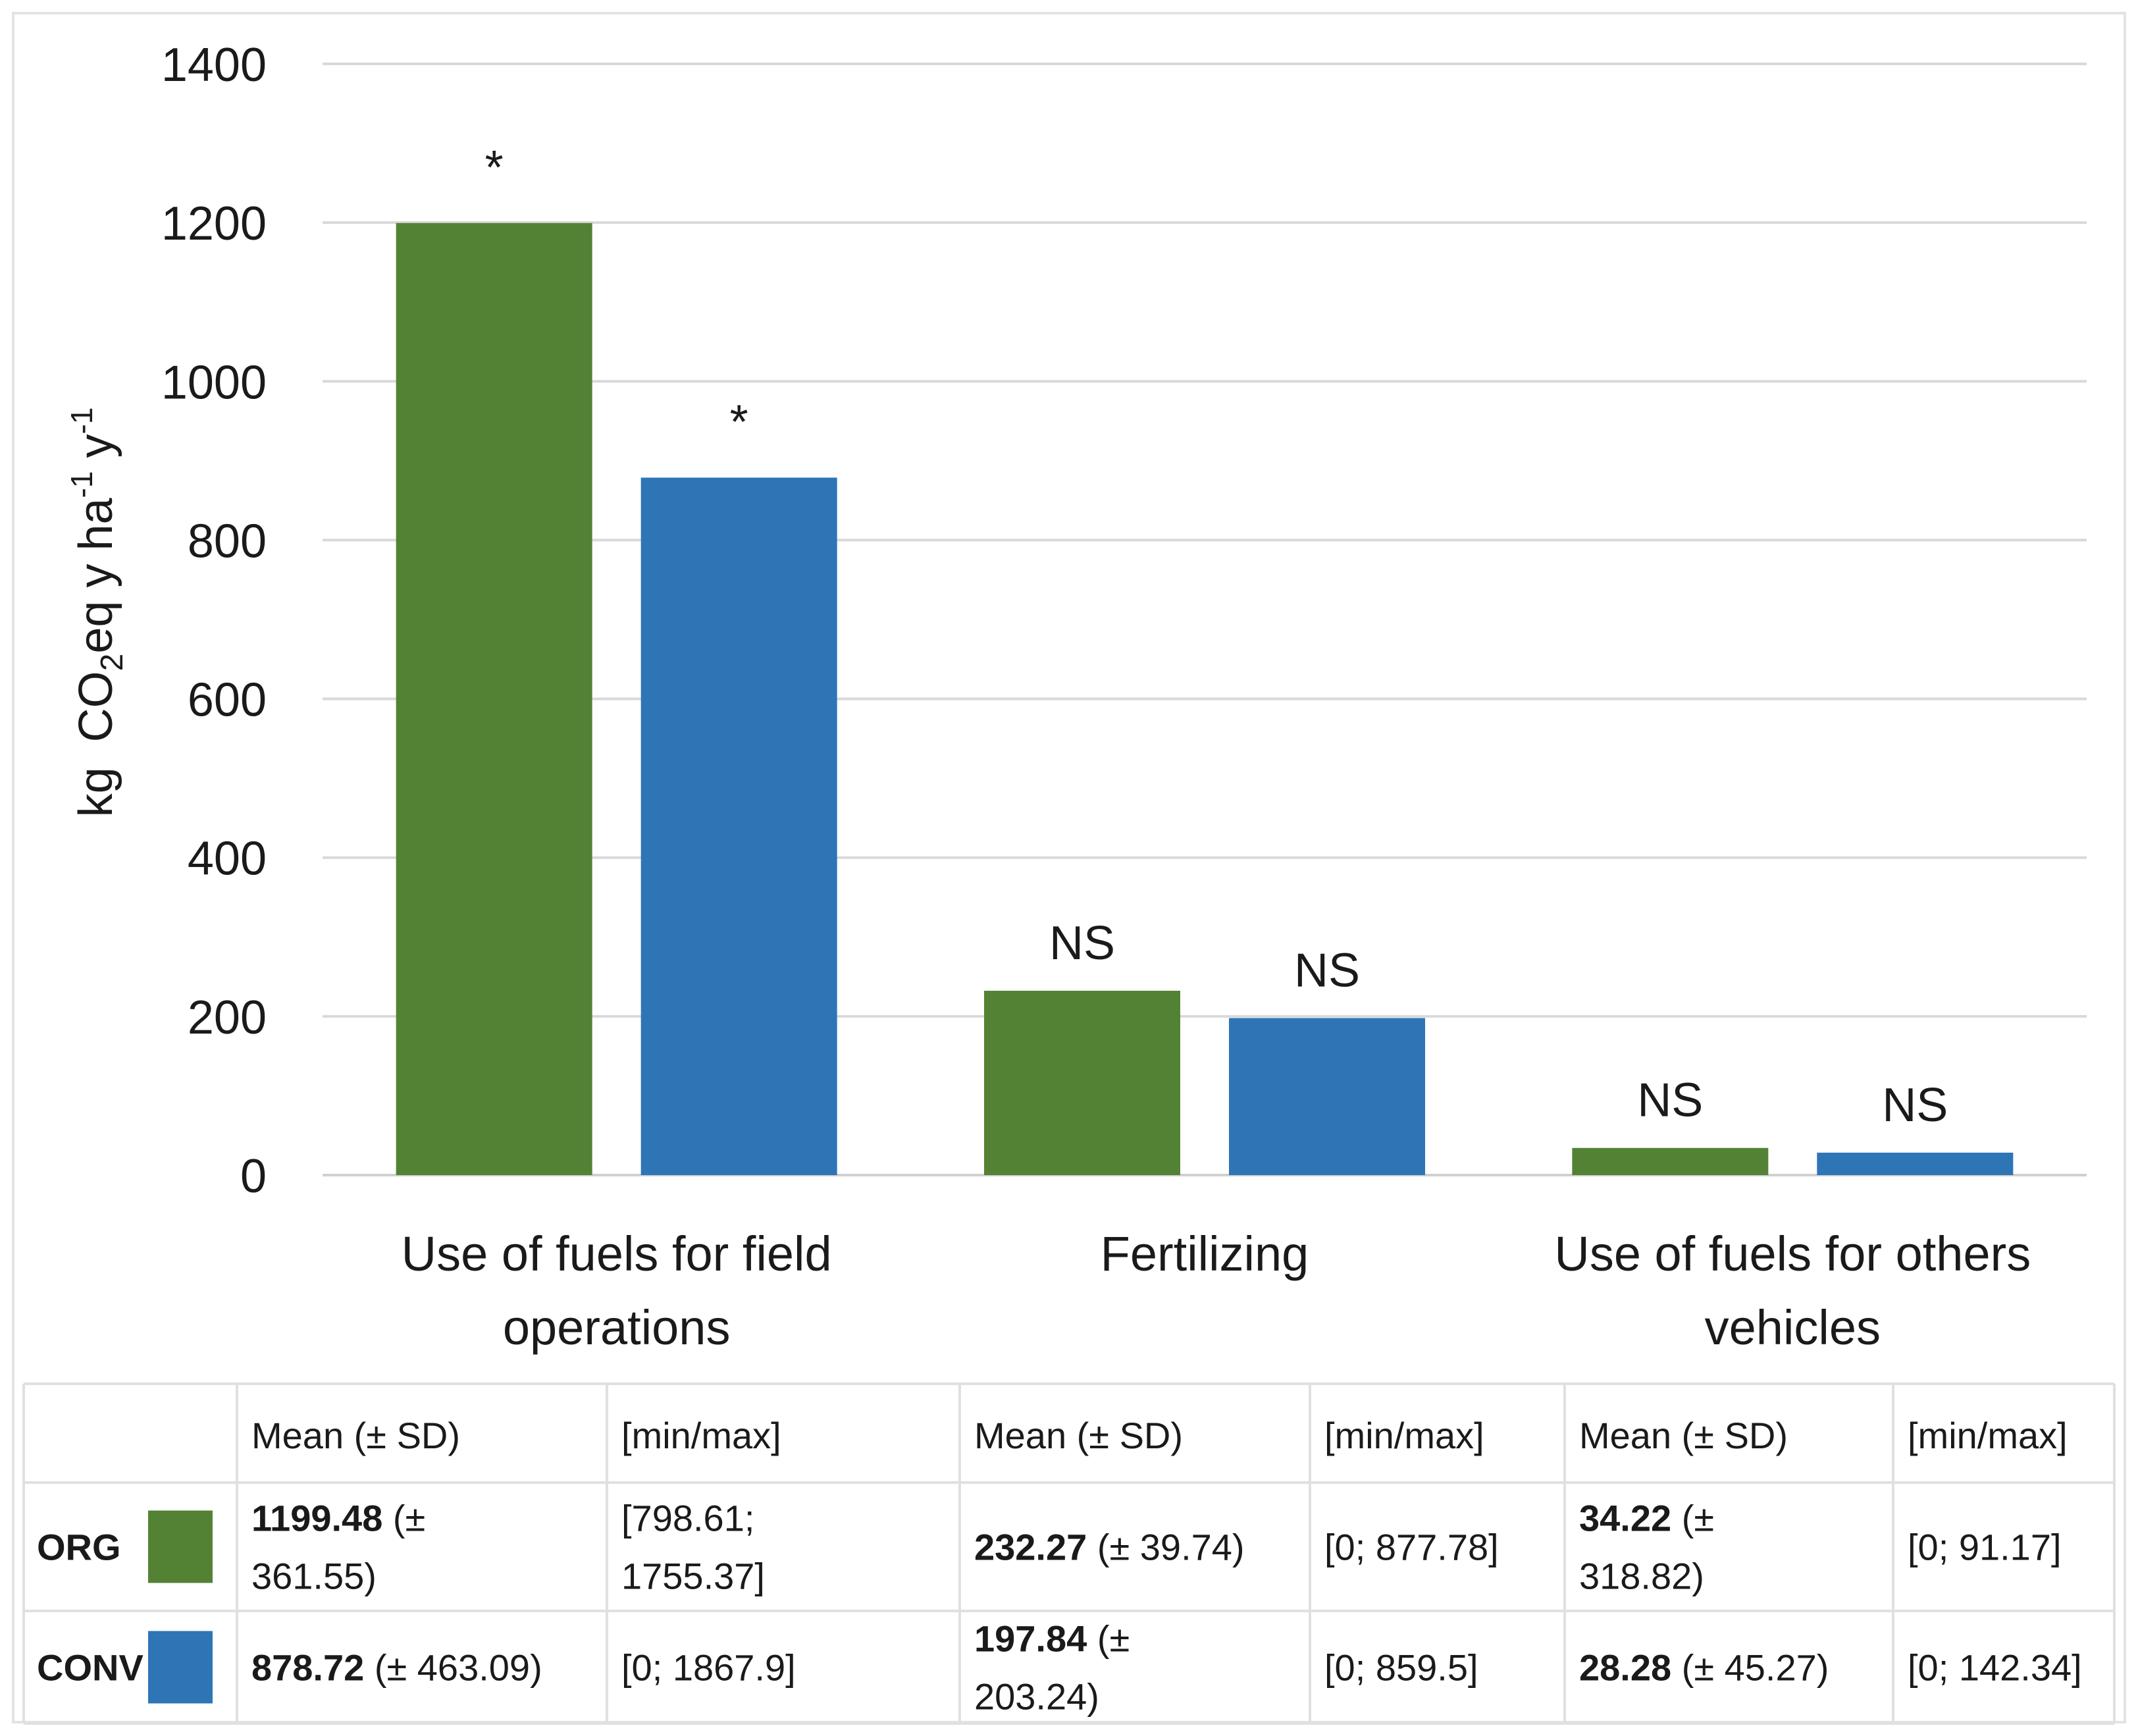 The height and width of the screenshot is (1736, 2138). I want to click on y-tick-label: 200, so click(228, 1017).